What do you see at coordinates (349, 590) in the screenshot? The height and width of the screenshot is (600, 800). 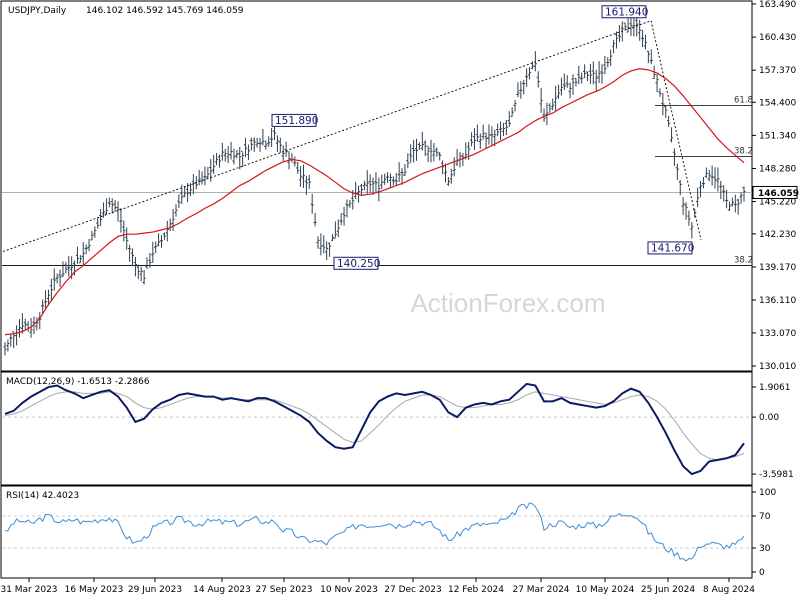 I see `x-tick-label: 10 Nov 2023` at bounding box center [349, 590].